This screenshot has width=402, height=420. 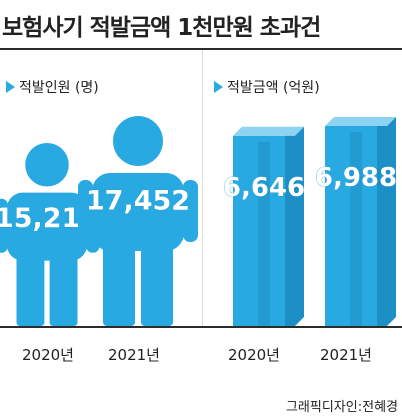 What do you see at coordinates (273, 88) in the screenshot?
I see `subtitle-text: 적발금액 (억원)` at bounding box center [273, 88].